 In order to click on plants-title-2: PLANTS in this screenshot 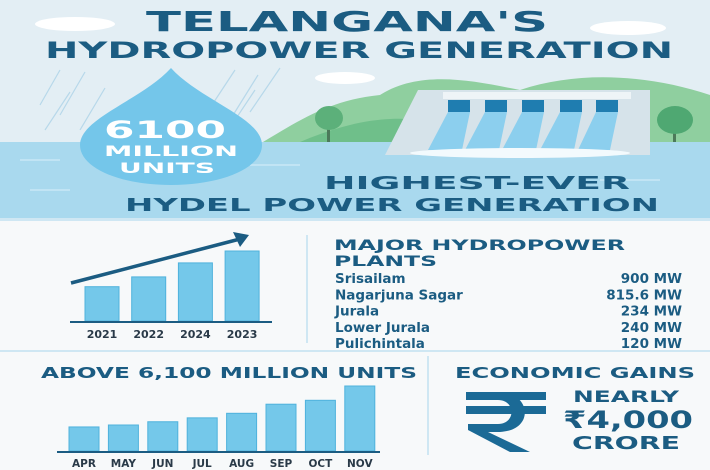, I will do `click(385, 262)`.